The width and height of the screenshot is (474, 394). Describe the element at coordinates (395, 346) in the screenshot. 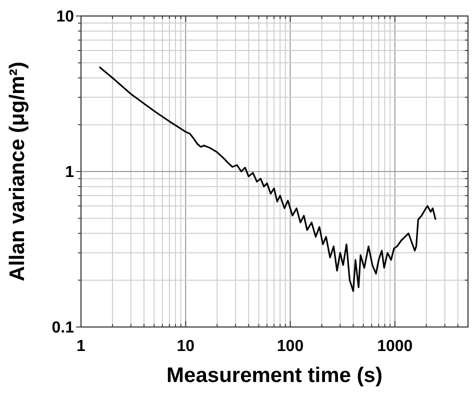

I see `x-tick-label: 1000` at that location.